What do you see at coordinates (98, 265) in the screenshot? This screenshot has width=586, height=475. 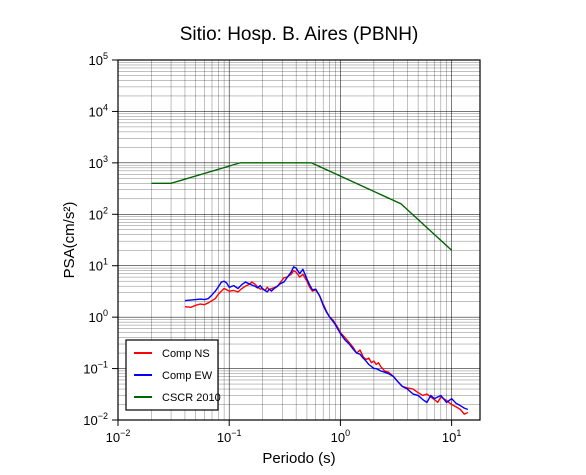 I see `y-tick-label: 10¹` at bounding box center [98, 265].